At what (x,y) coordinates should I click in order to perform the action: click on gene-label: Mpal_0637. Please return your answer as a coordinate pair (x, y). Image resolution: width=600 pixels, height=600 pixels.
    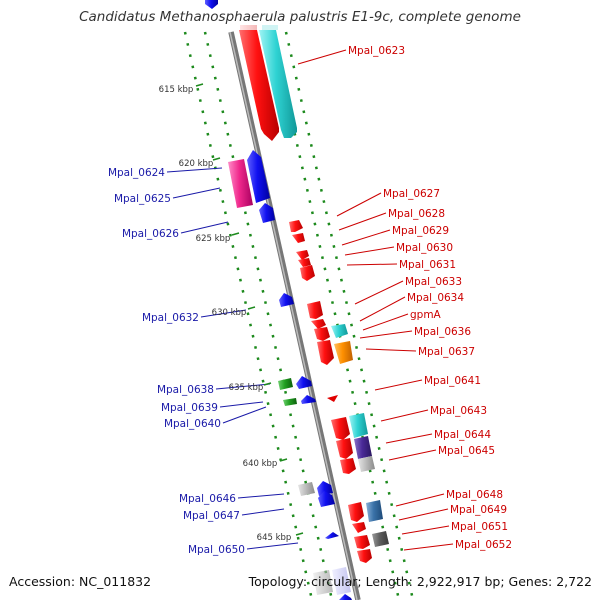
    Looking at the image, I should click on (446, 352).